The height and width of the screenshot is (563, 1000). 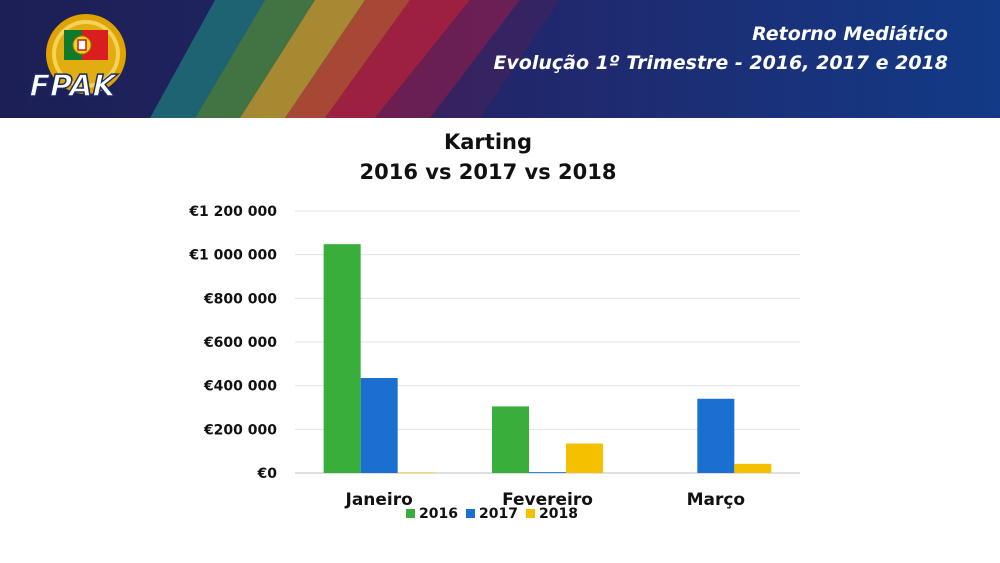 I want to click on chart-title-line-2: 2016 vs 2017 vs 2018, so click(x=488, y=172).